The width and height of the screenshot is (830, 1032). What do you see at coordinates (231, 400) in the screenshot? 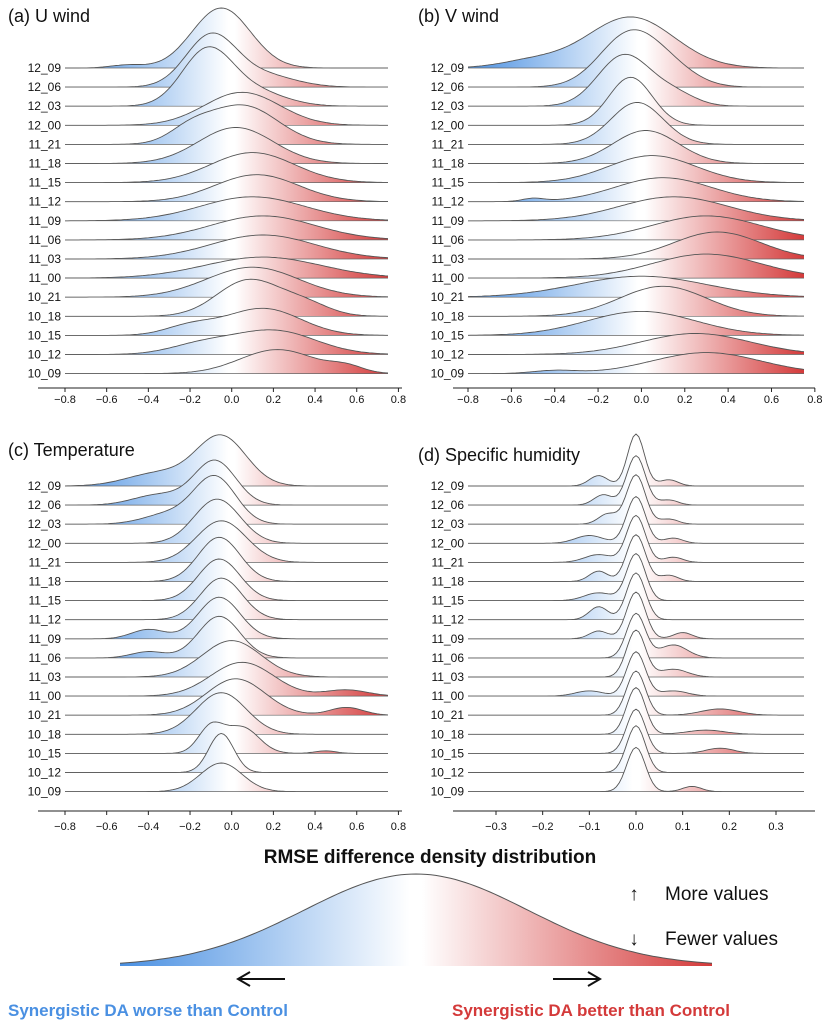
I see `x-tick-label: 0.0` at bounding box center [231, 400].